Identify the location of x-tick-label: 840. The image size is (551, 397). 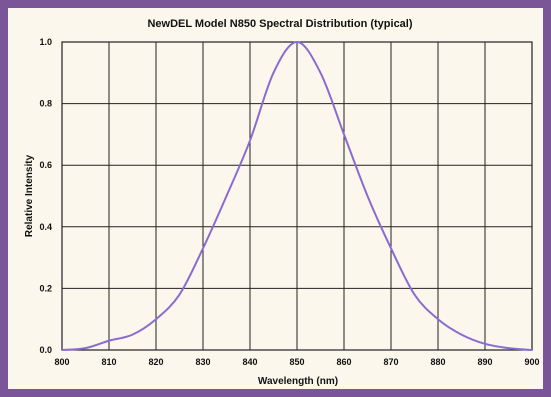
(249, 362).